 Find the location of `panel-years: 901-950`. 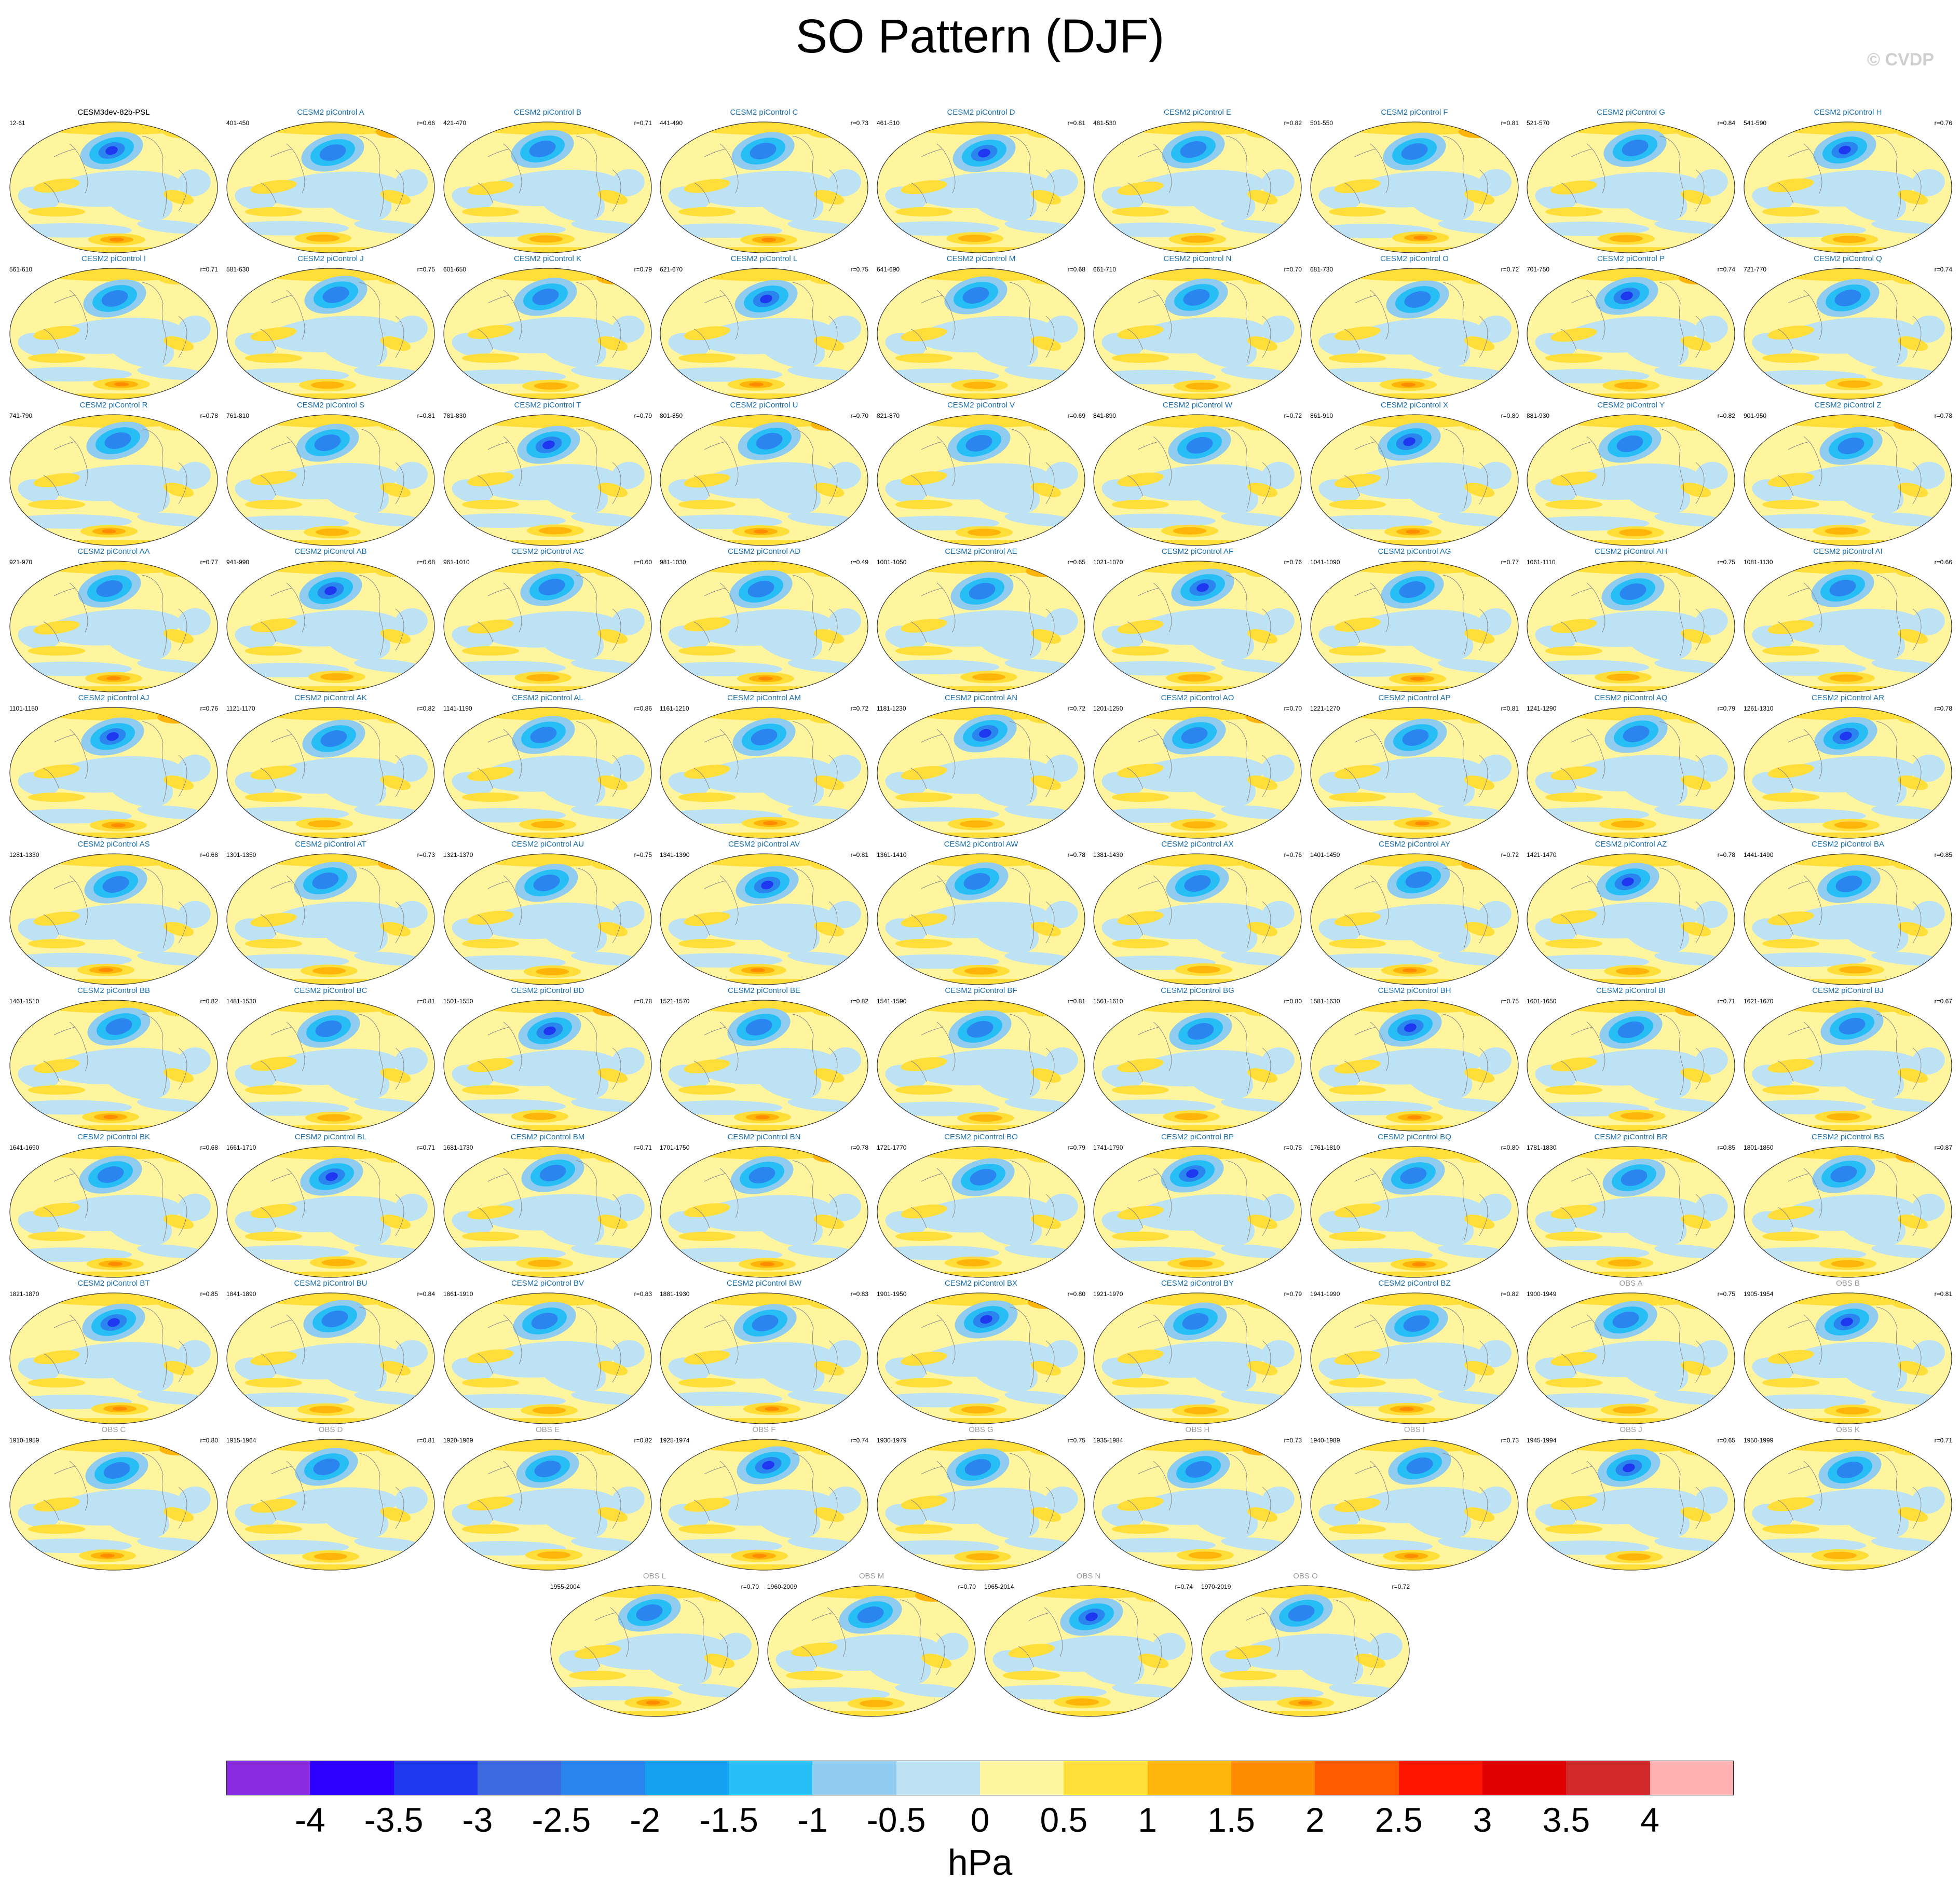

panel-years: 901-950 is located at coordinates (1755, 415).